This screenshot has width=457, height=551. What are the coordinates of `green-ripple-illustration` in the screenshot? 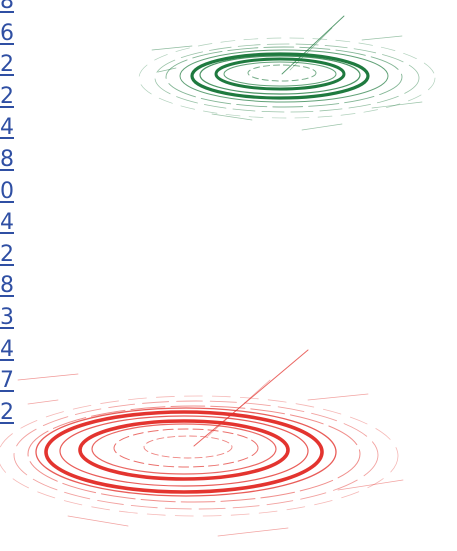 It's located at (287, 73).